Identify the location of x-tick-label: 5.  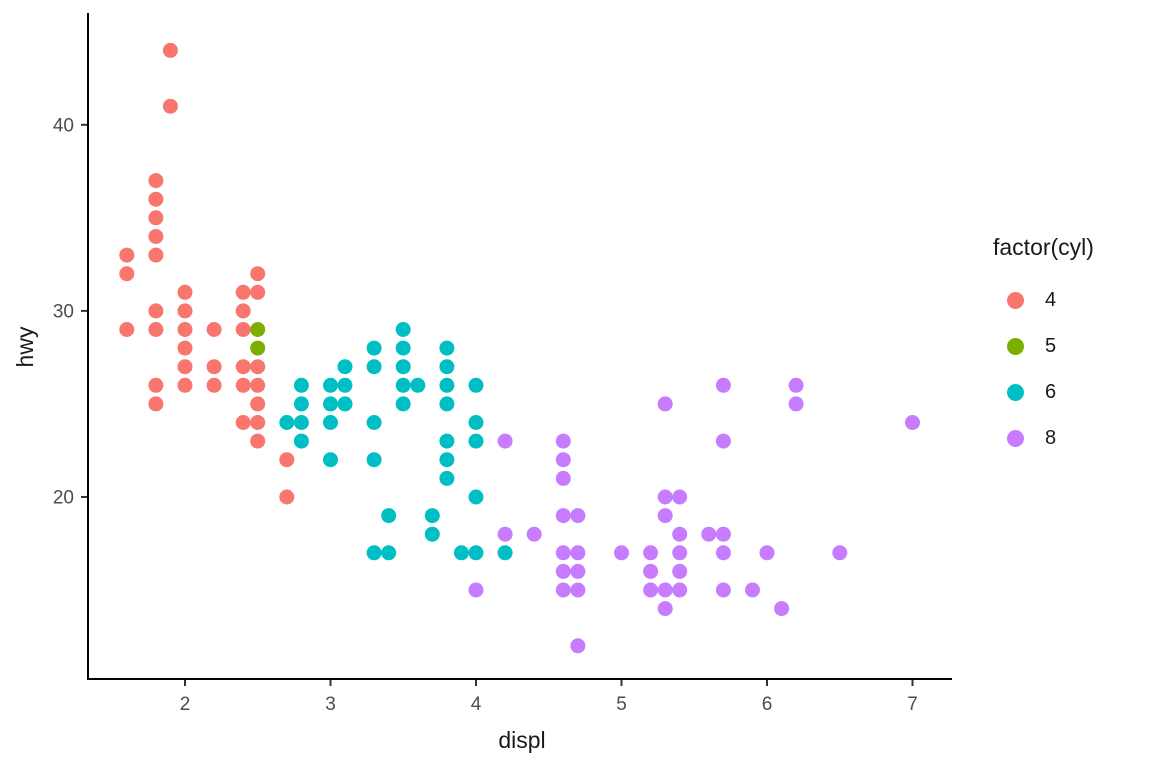
(621, 704).